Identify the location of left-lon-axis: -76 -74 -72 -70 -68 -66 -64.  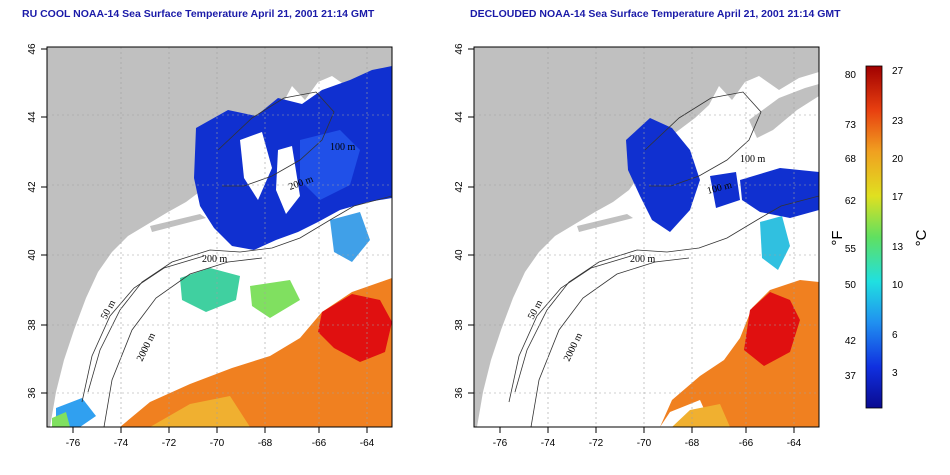
(220, 438).